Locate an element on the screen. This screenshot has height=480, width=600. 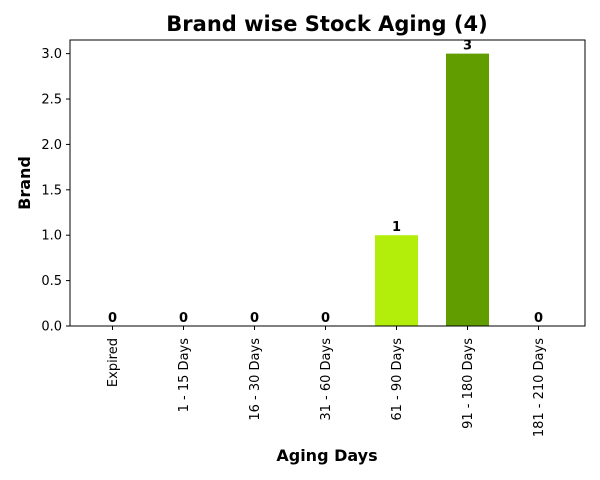
bars-group is located at coordinates (432, 189).